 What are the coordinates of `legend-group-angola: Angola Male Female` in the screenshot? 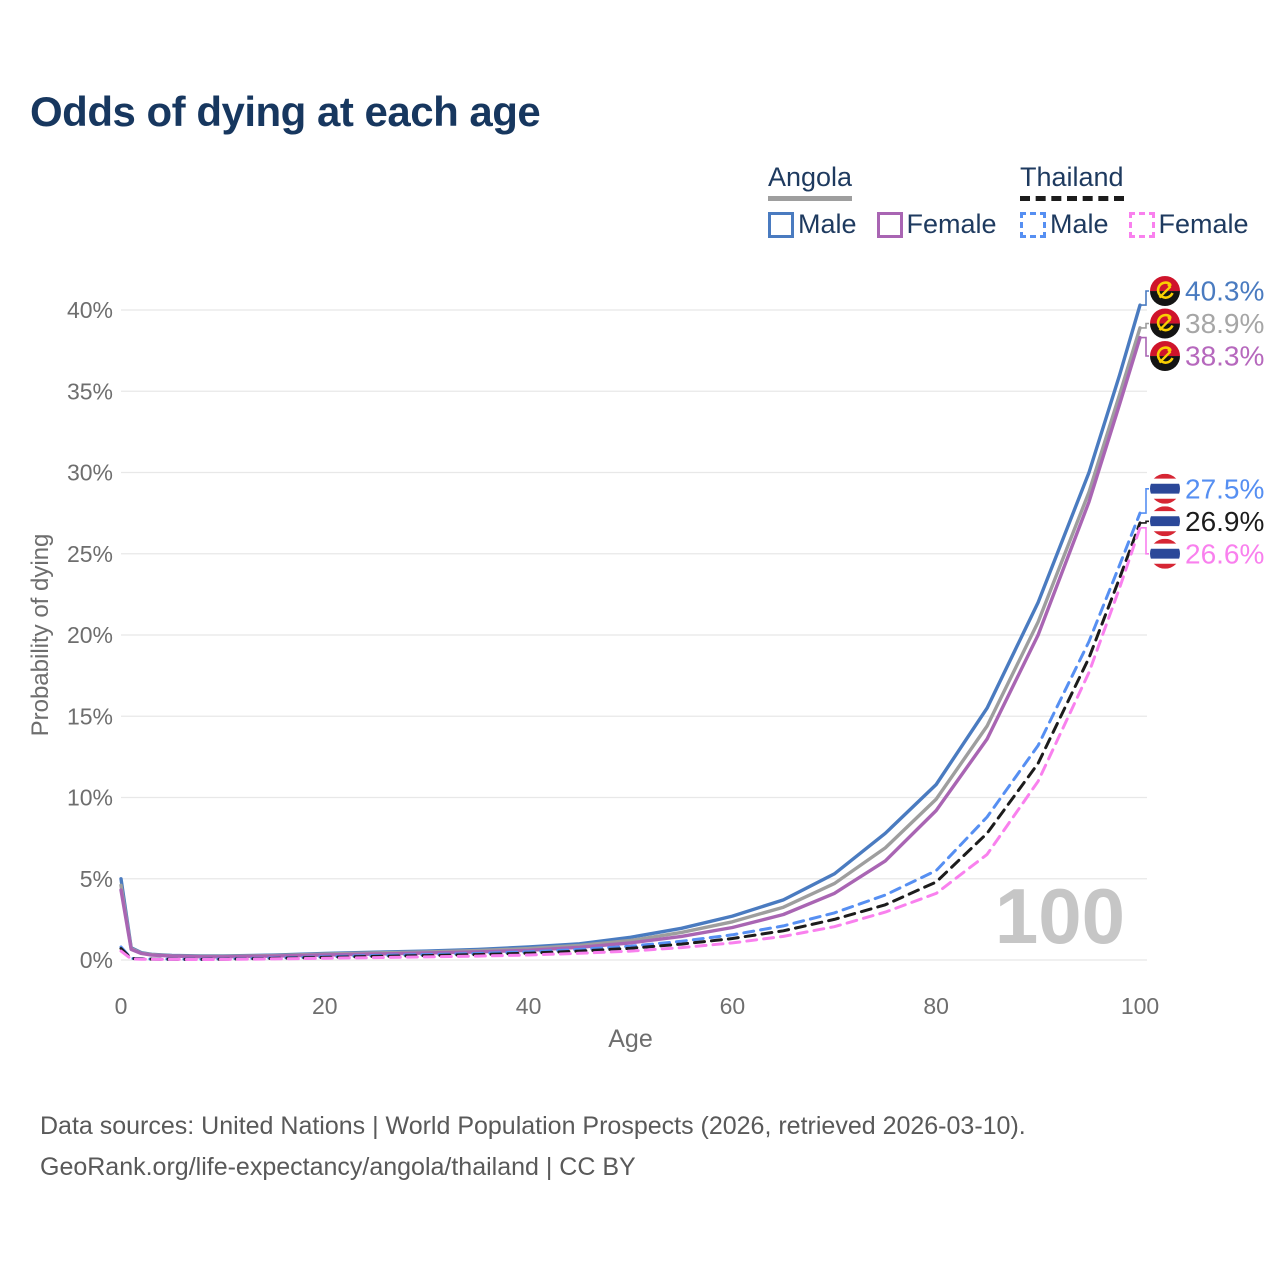 It's located at (892, 201).